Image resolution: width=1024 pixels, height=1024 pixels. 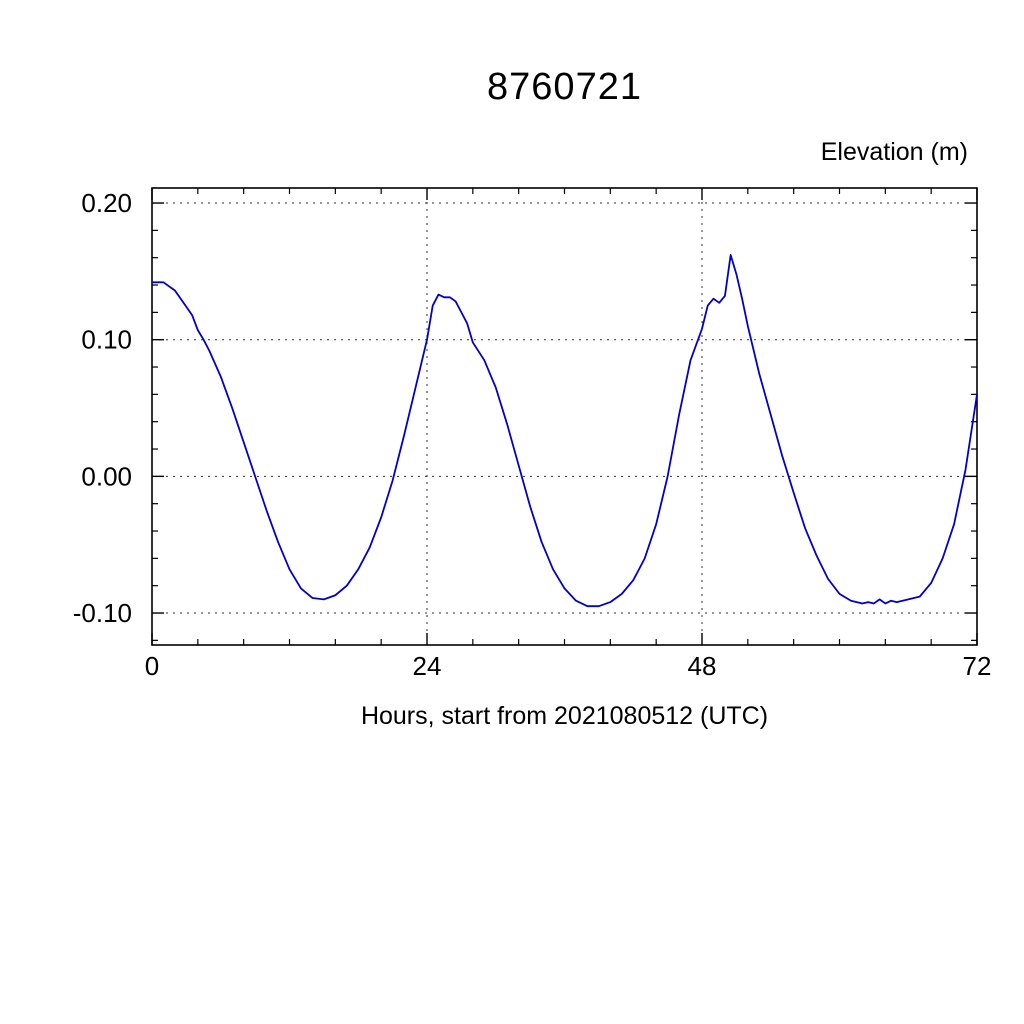 What do you see at coordinates (102, 613) in the screenshot?
I see `y-tick-label: -0.10` at bounding box center [102, 613].